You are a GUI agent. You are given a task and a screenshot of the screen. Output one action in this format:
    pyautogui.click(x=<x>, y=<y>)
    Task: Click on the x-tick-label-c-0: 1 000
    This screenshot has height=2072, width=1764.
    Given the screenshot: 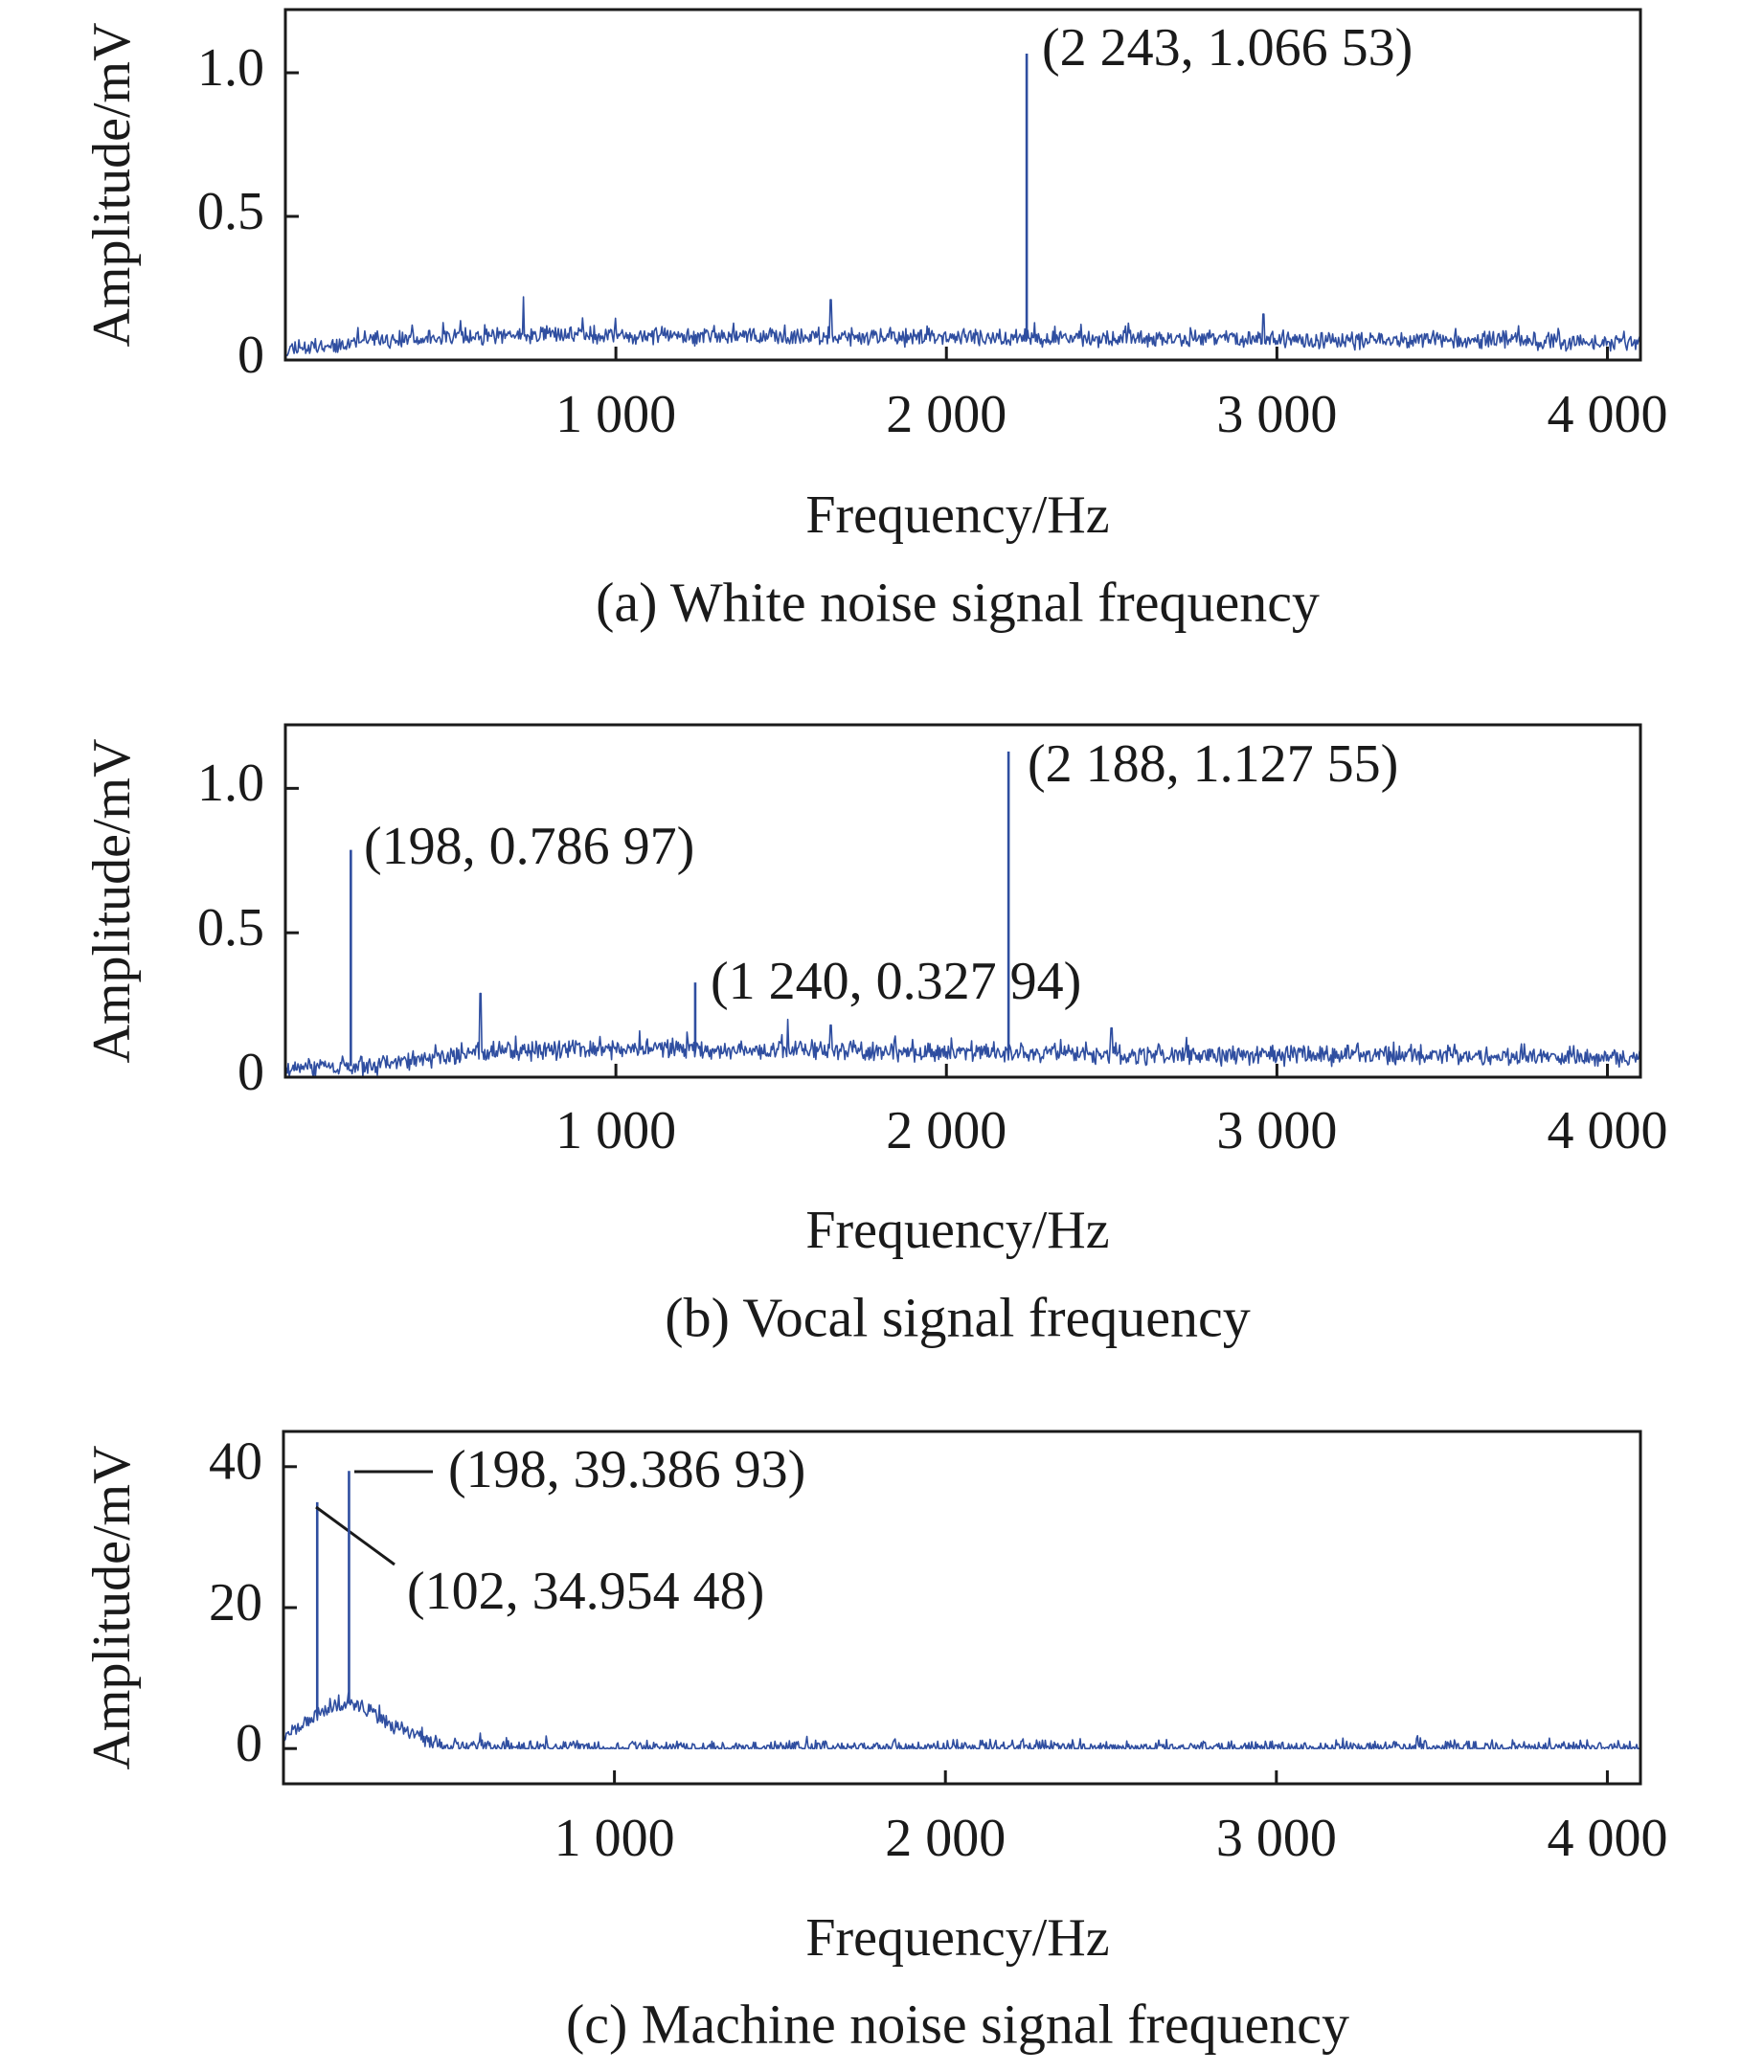 What is the action you would take?
    pyautogui.click(x=614, y=1839)
    